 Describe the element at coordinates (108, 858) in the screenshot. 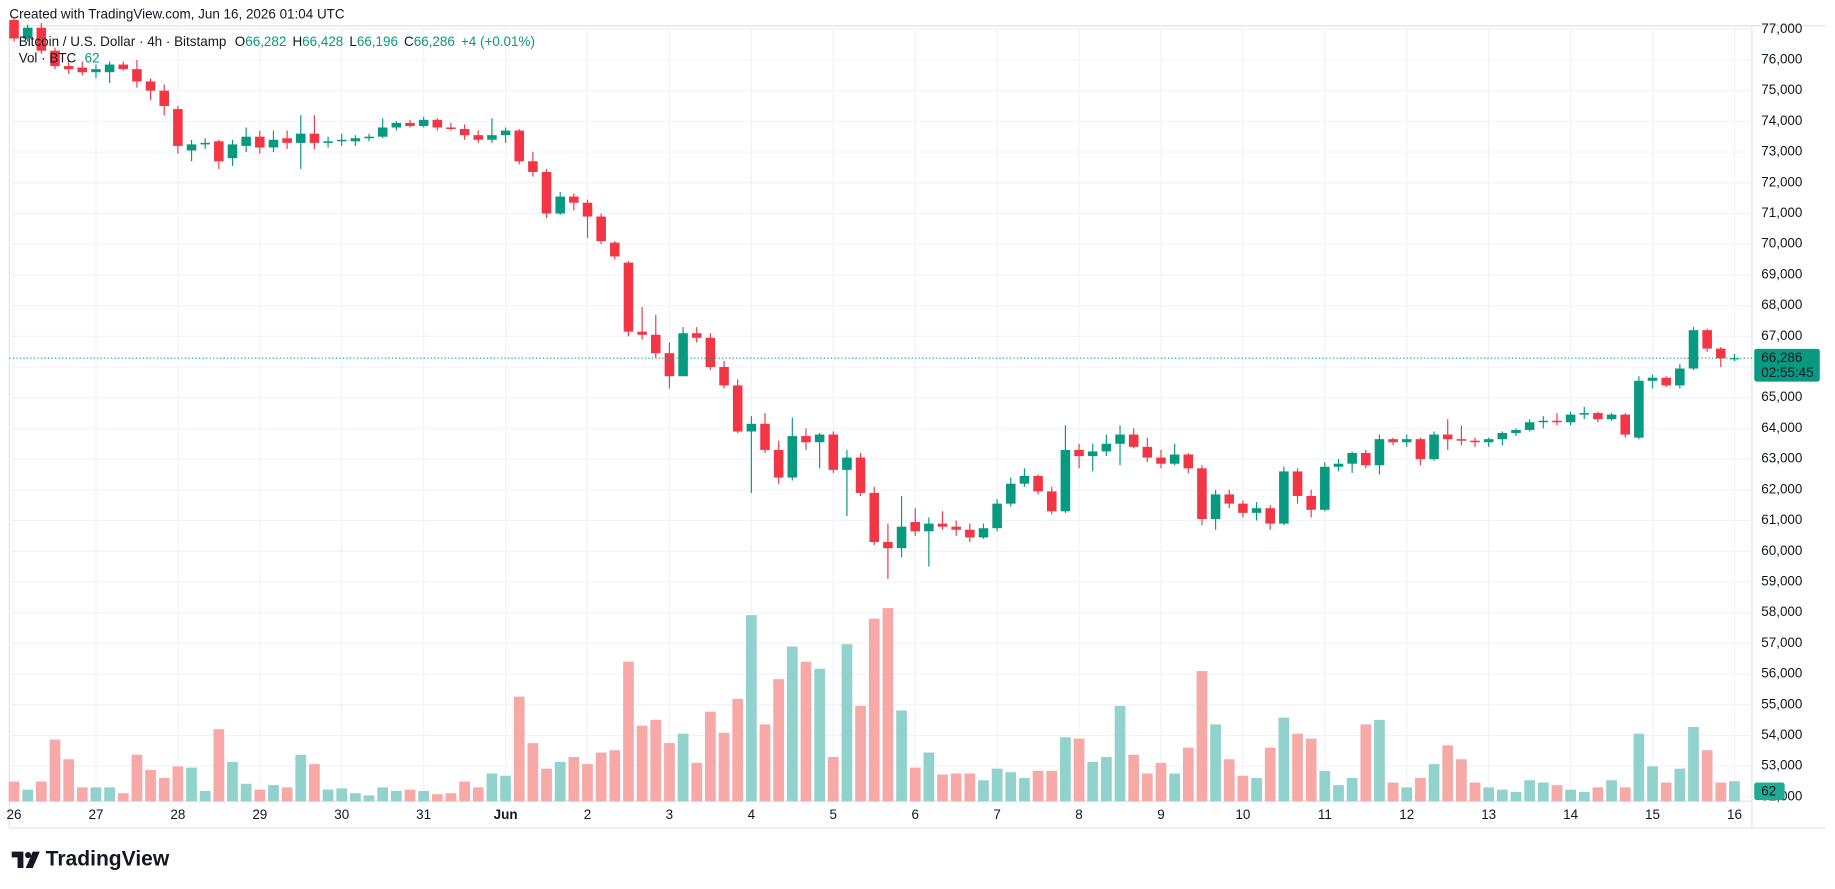

I see `logo-text: TradingView` at that location.